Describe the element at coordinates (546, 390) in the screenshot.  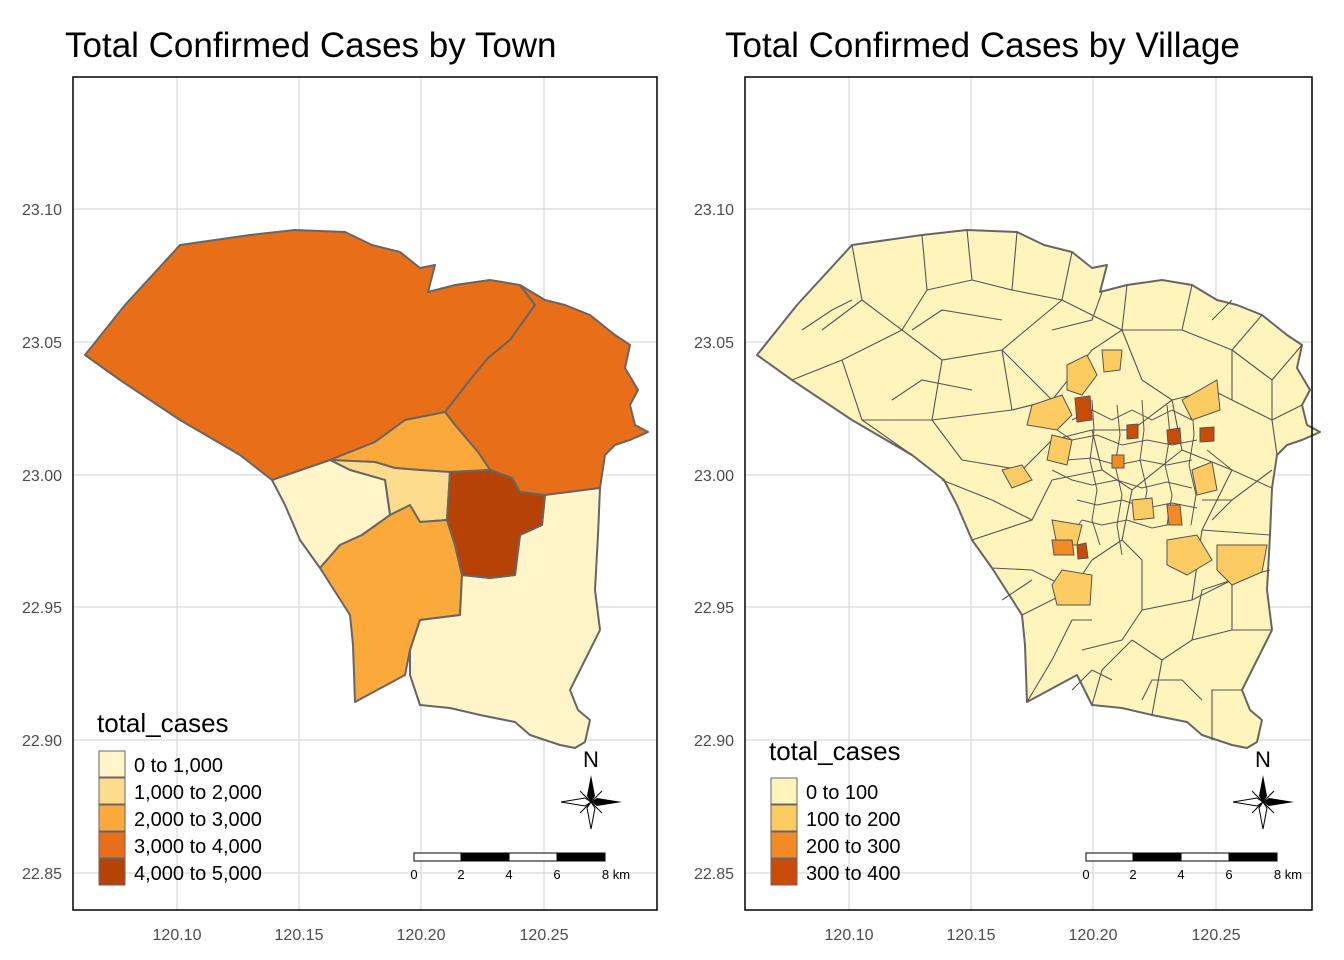
I see `town-north-east` at that location.